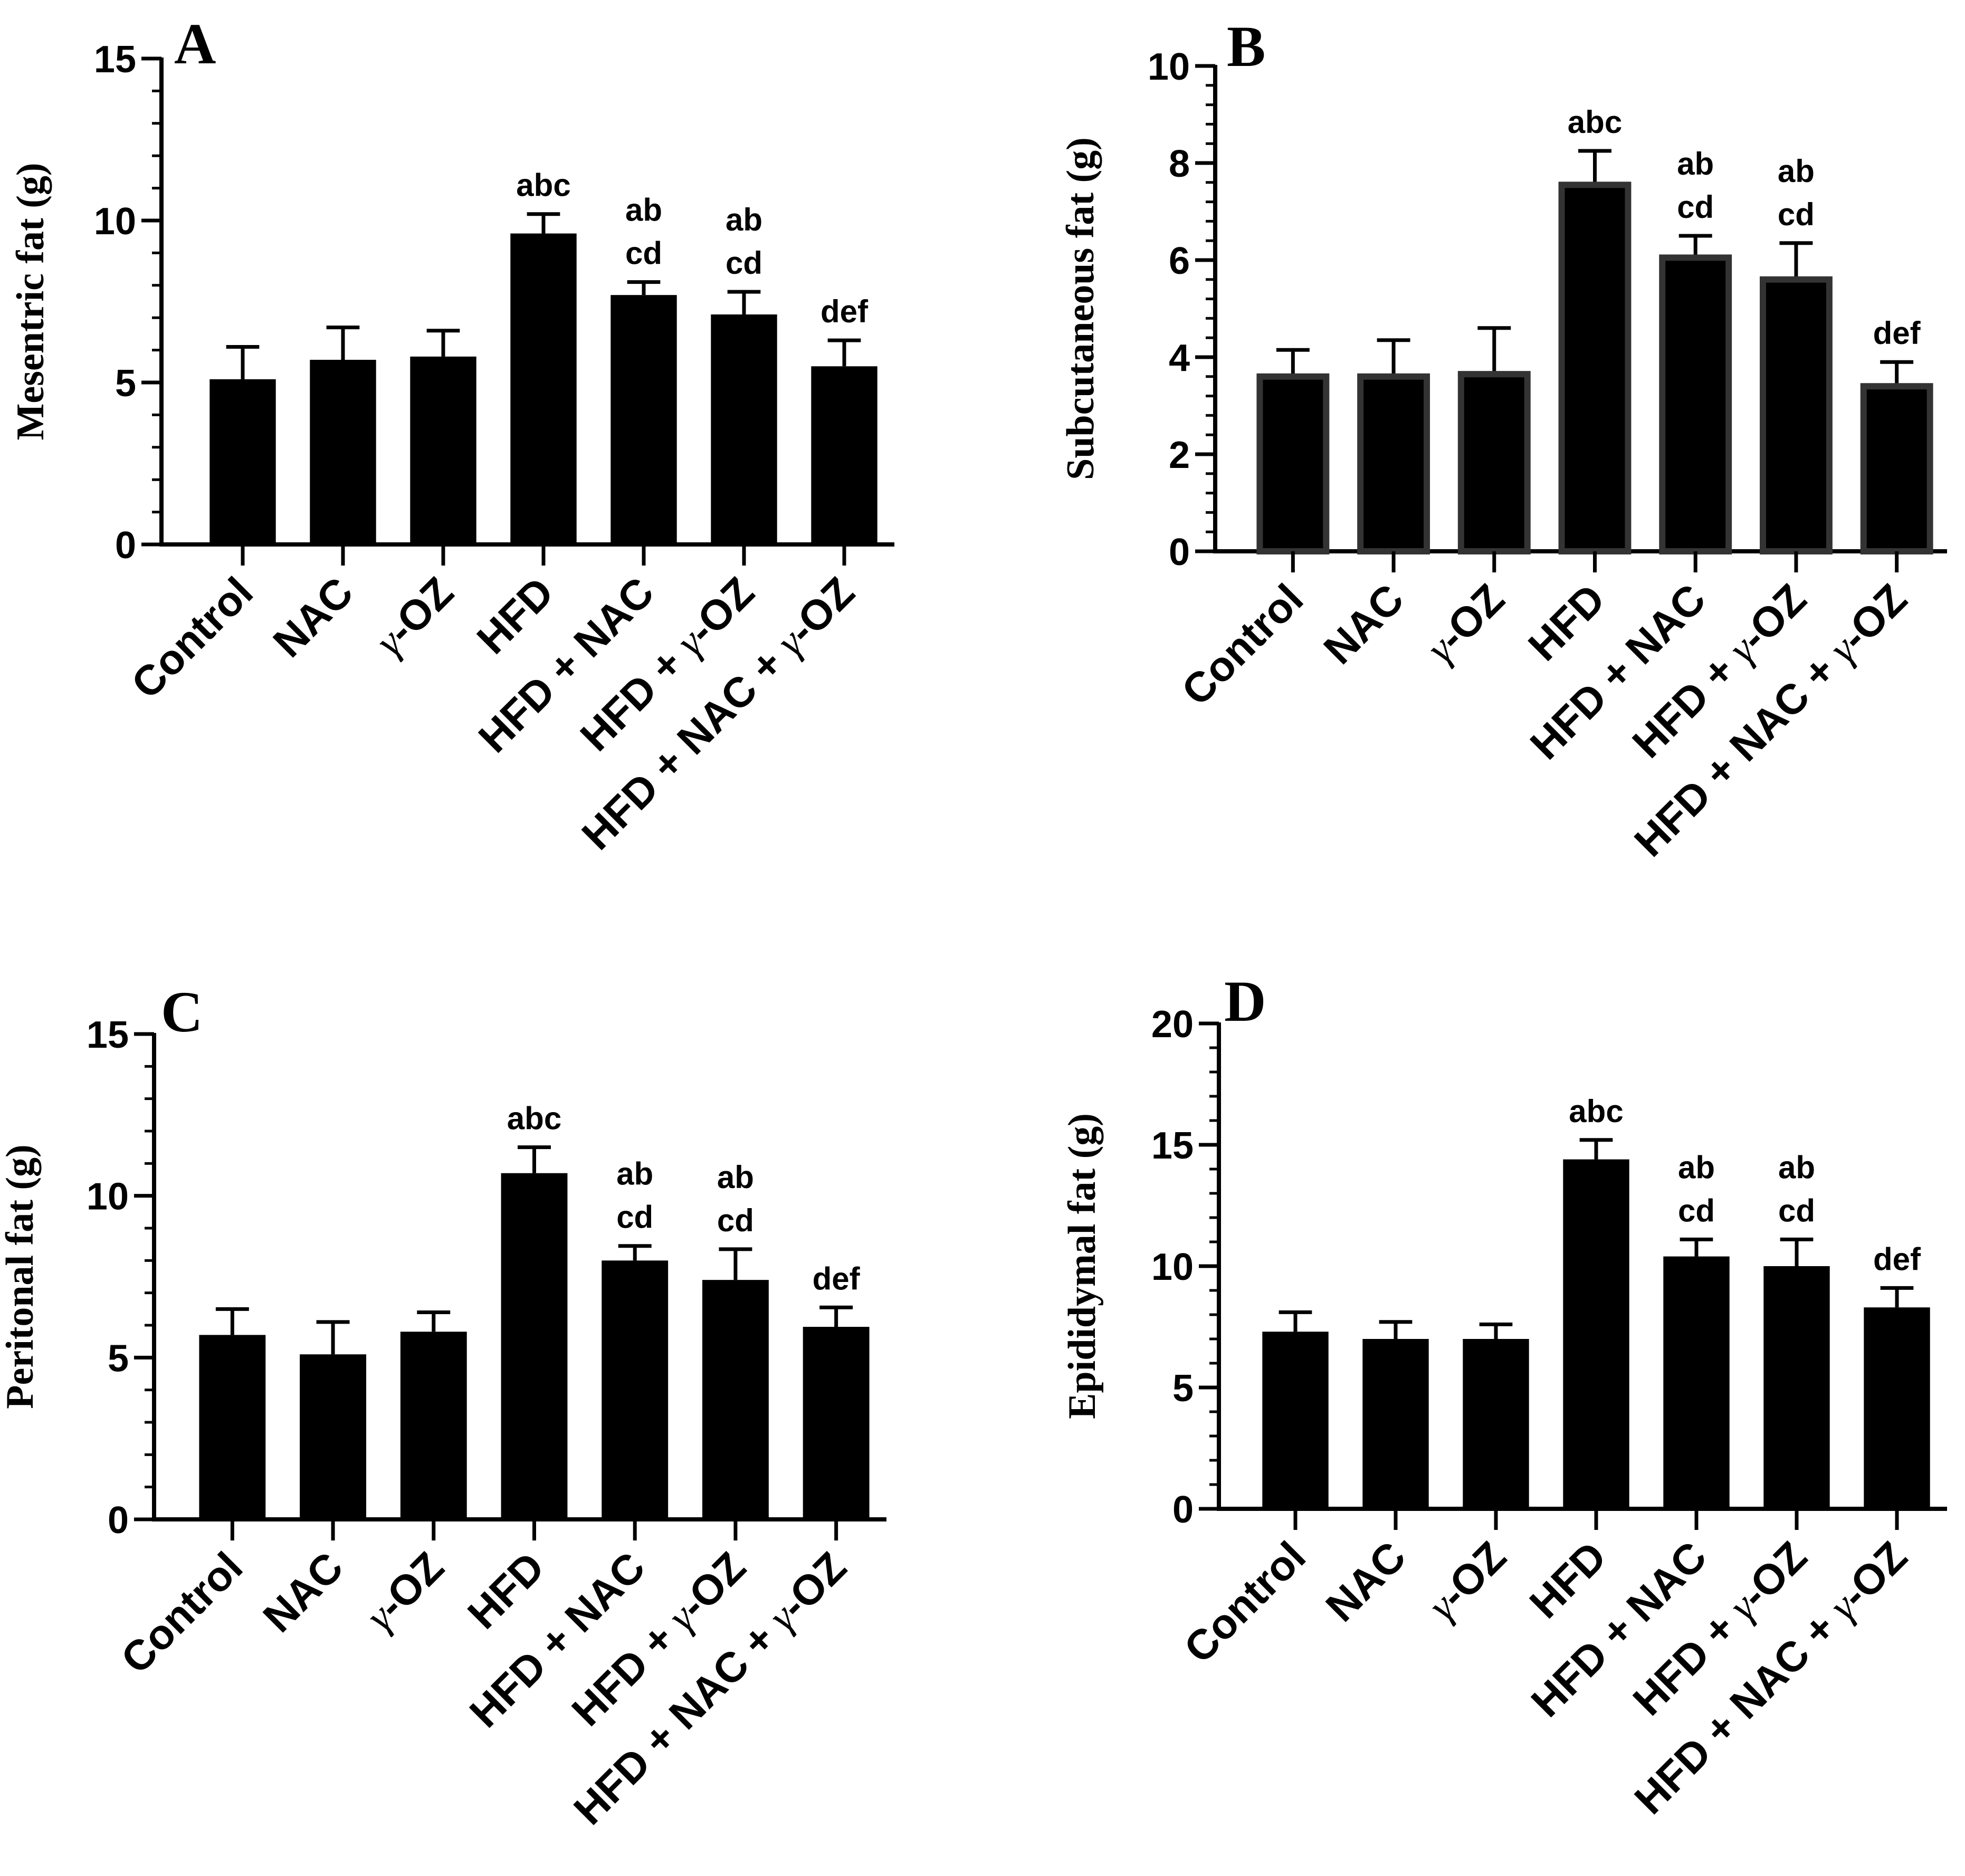  I want to click on y-axis-label: Peritonal fat (g), so click(21, 1276).